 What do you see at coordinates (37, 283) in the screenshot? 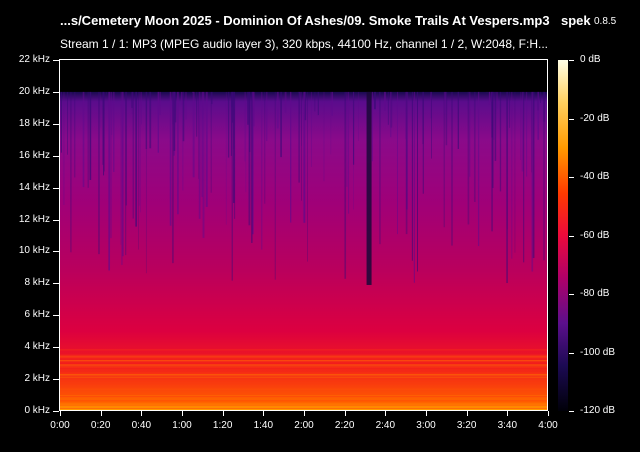
I see `frequency-tick-label: 8 kHz` at bounding box center [37, 283].